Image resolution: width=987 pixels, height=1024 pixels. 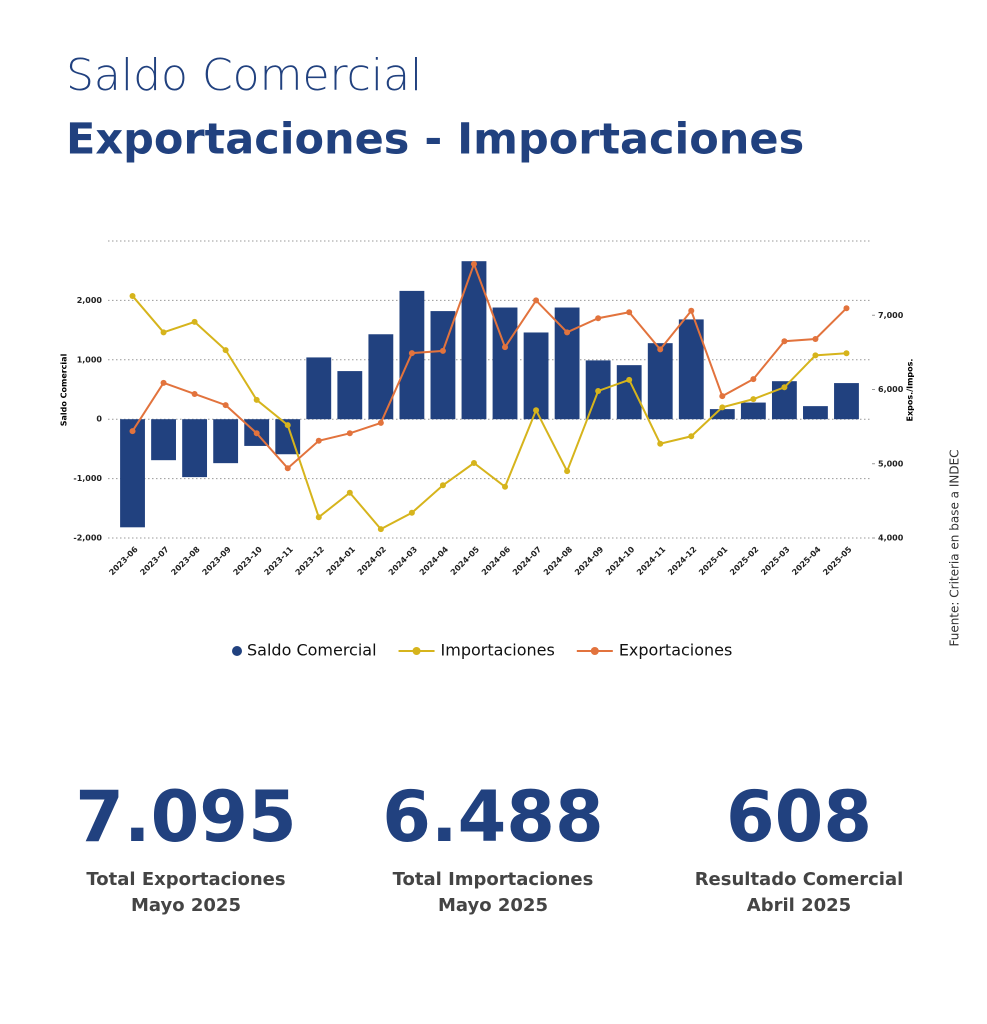 What do you see at coordinates (806, 561) in the screenshot?
I see `x-tick-label: 2025-04` at bounding box center [806, 561].